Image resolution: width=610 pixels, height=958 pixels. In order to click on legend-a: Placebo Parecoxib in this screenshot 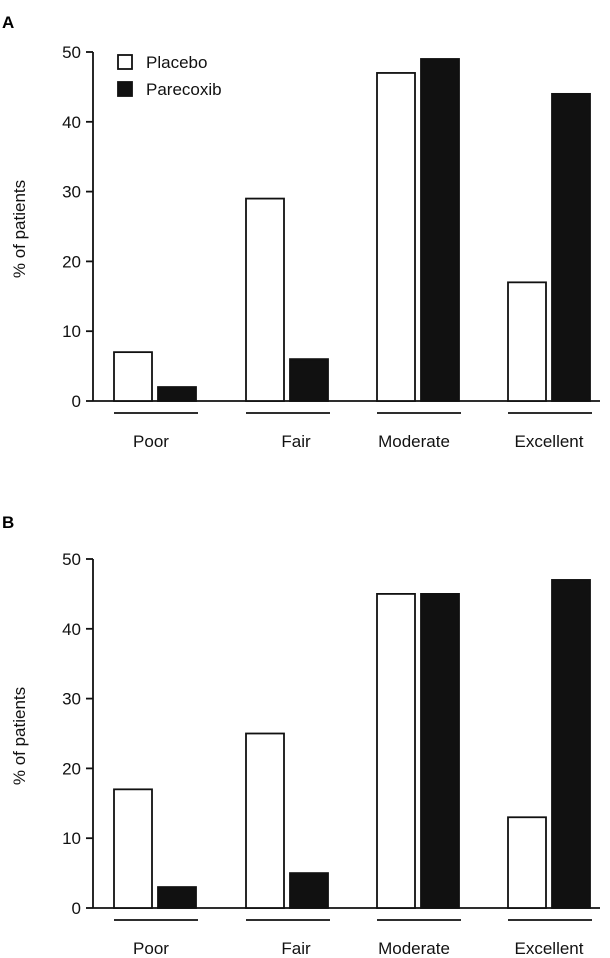, I will do `click(169, 76)`.